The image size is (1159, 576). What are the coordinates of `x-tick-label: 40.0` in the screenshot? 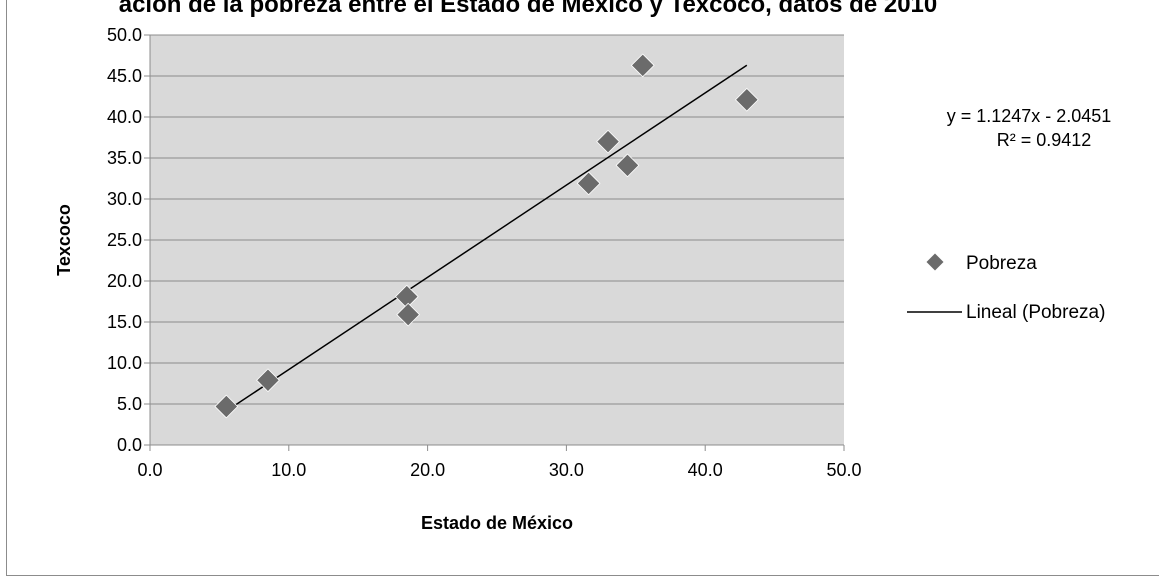 It's located at (705, 470).